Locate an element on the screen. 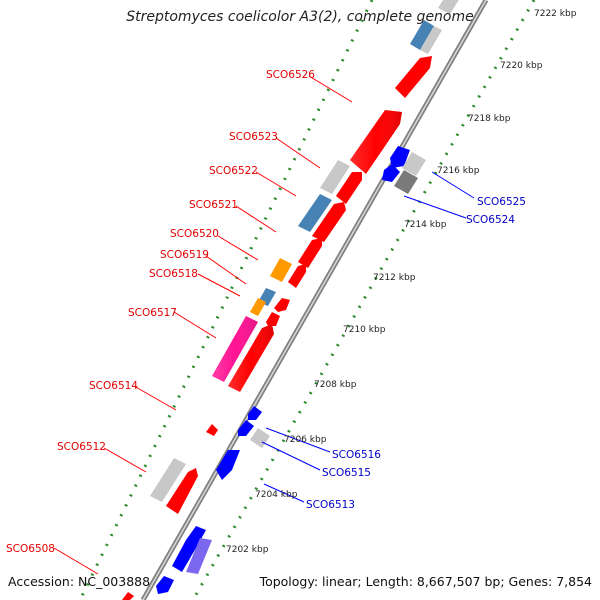  gene-label-sco6526: SCO6526 is located at coordinates (290, 75).